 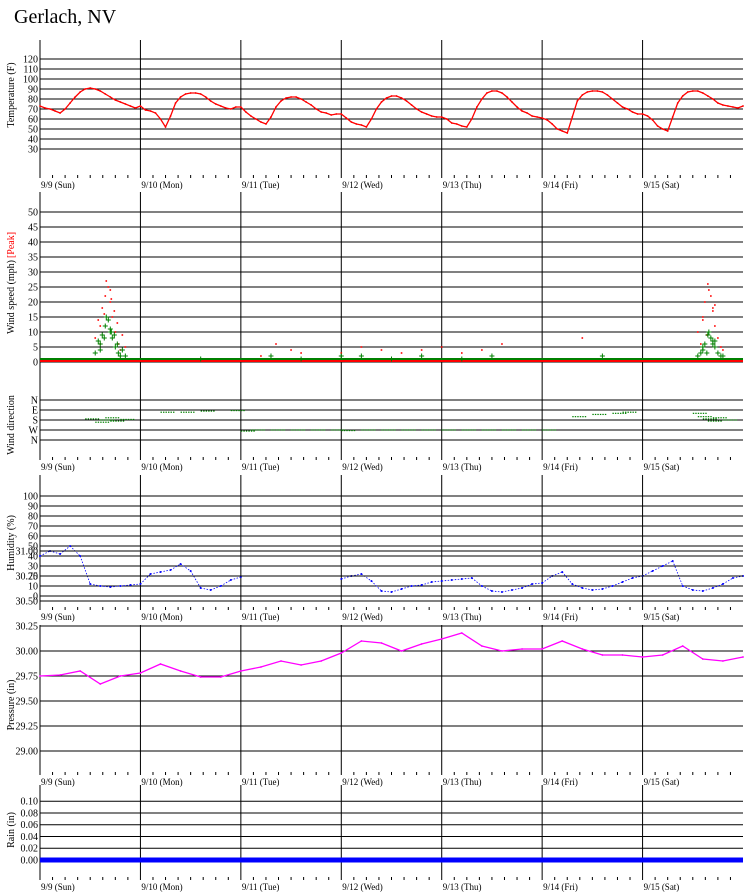 What do you see at coordinates (33, 577) in the screenshot?
I see `humidity-tick-label: 20` at bounding box center [33, 577].